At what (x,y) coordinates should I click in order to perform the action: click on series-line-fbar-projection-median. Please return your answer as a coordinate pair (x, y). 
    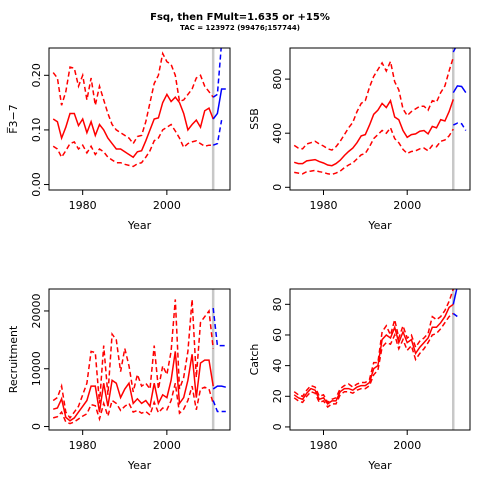
    Looking at the image, I should click on (219, 104).